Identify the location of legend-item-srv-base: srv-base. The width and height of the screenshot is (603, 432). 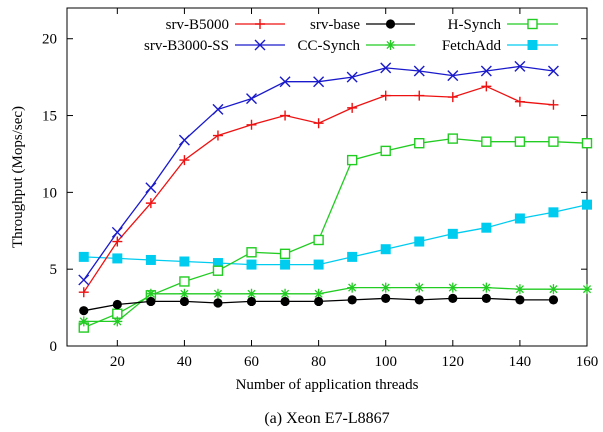
(362, 25).